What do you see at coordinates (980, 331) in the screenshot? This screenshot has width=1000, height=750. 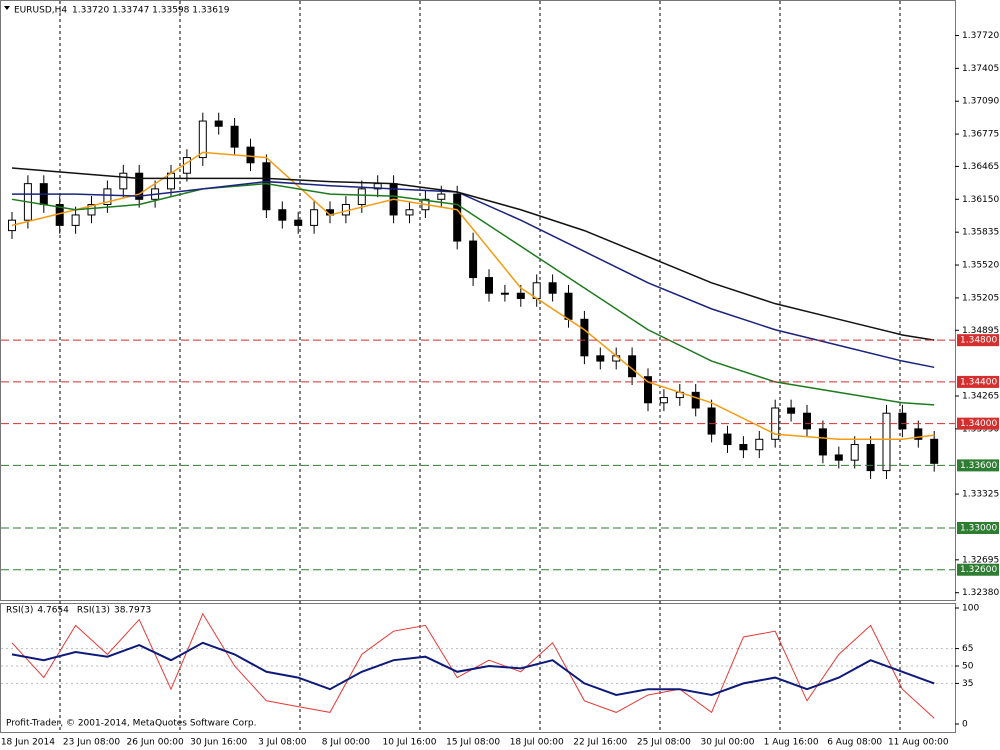 I see `y-tick-label: 1.34895` at bounding box center [980, 331].